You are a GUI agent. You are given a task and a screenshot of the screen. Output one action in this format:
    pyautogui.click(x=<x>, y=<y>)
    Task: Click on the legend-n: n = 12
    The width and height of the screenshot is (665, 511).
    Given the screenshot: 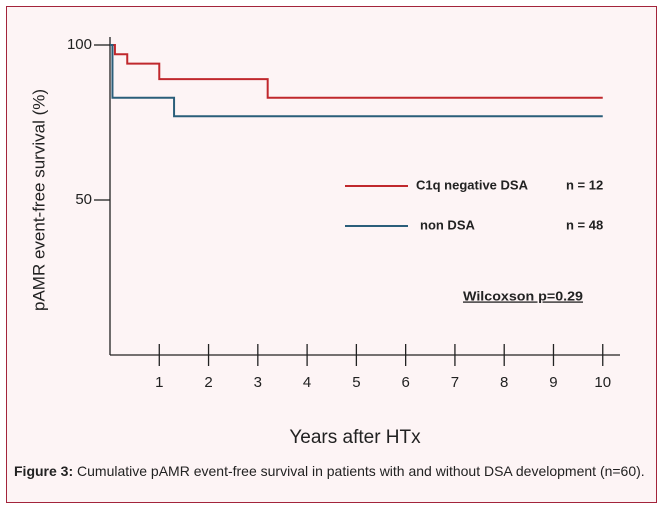 What is the action you would take?
    pyautogui.click(x=584, y=184)
    